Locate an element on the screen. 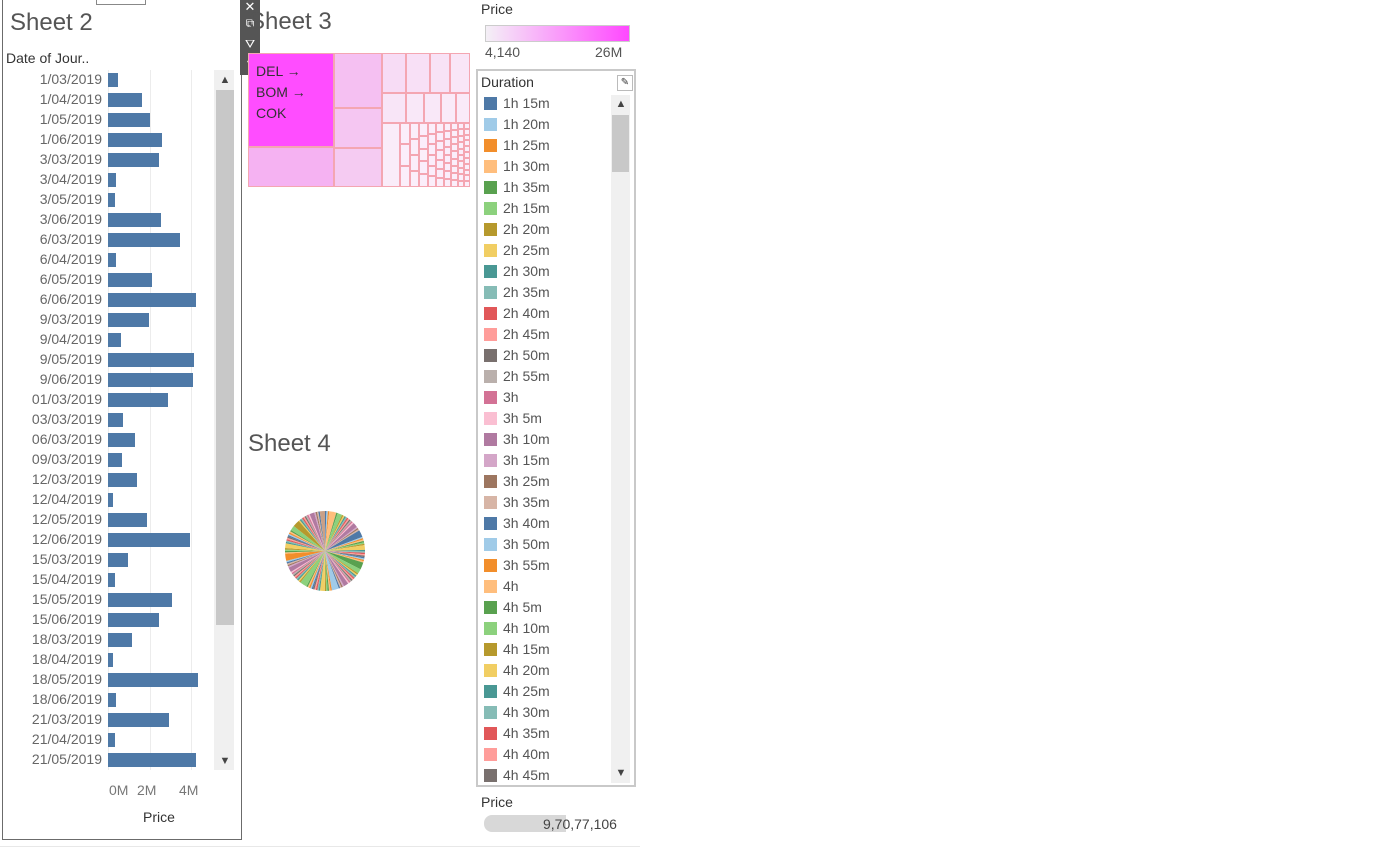 This screenshot has width=1385, height=849. duration-legend-item: 3h is located at coordinates (545, 398).